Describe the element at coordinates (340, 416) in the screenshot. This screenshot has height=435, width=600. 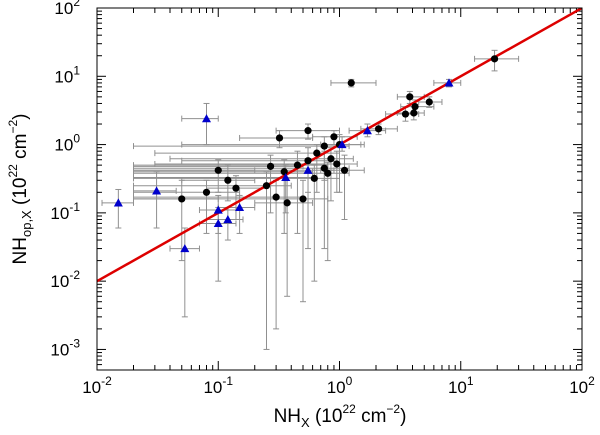
I see `x-axis-label: NHX (1022 cm−2)` at that location.